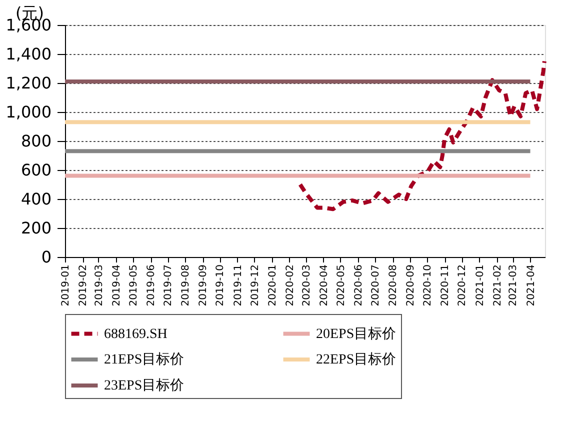 Image resolution: width=587 pixels, height=432 pixels. Describe the element at coordinates (341, 285) in the screenshot. I see `x-tick-label: 2020-05` at that location.